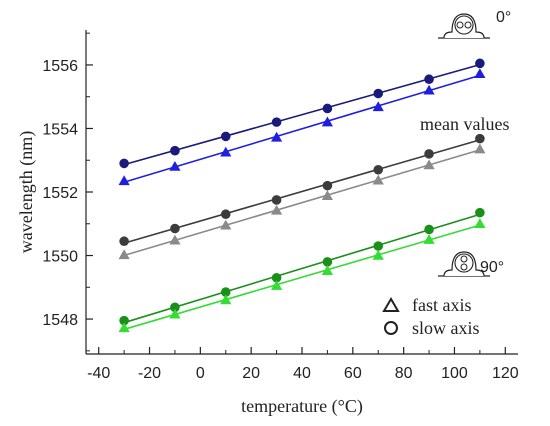 The image size is (550, 426). I want to click on legend-slow-label: slow axis, so click(446, 328).